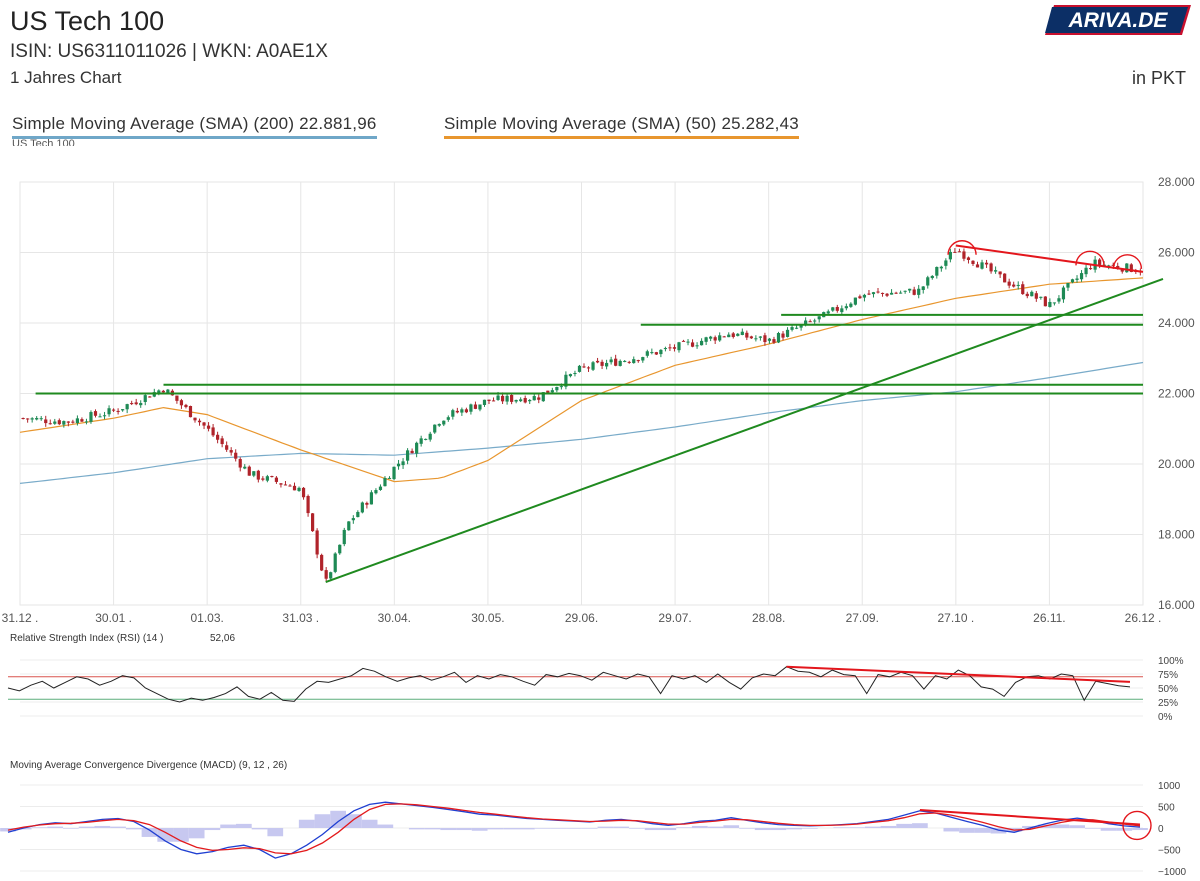 This screenshot has height=881, width=1200. Describe the element at coordinates (1169, 786) in the screenshot. I see `macd-tick-label: 1000` at that location.